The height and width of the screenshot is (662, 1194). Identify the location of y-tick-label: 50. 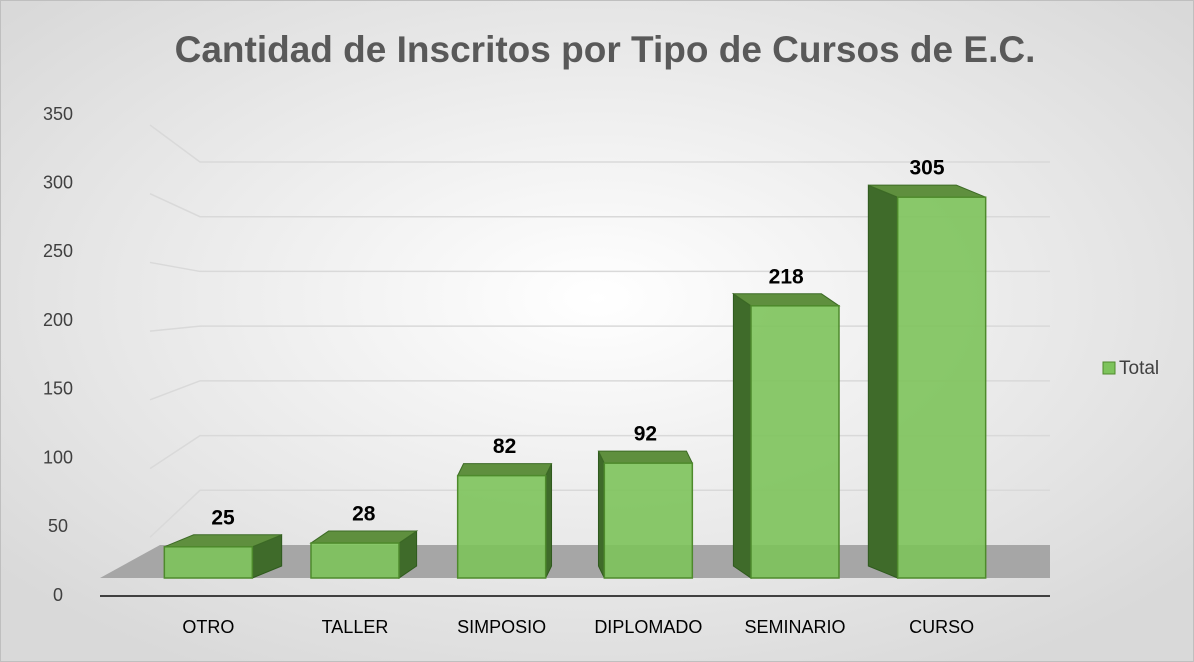
(58, 526).